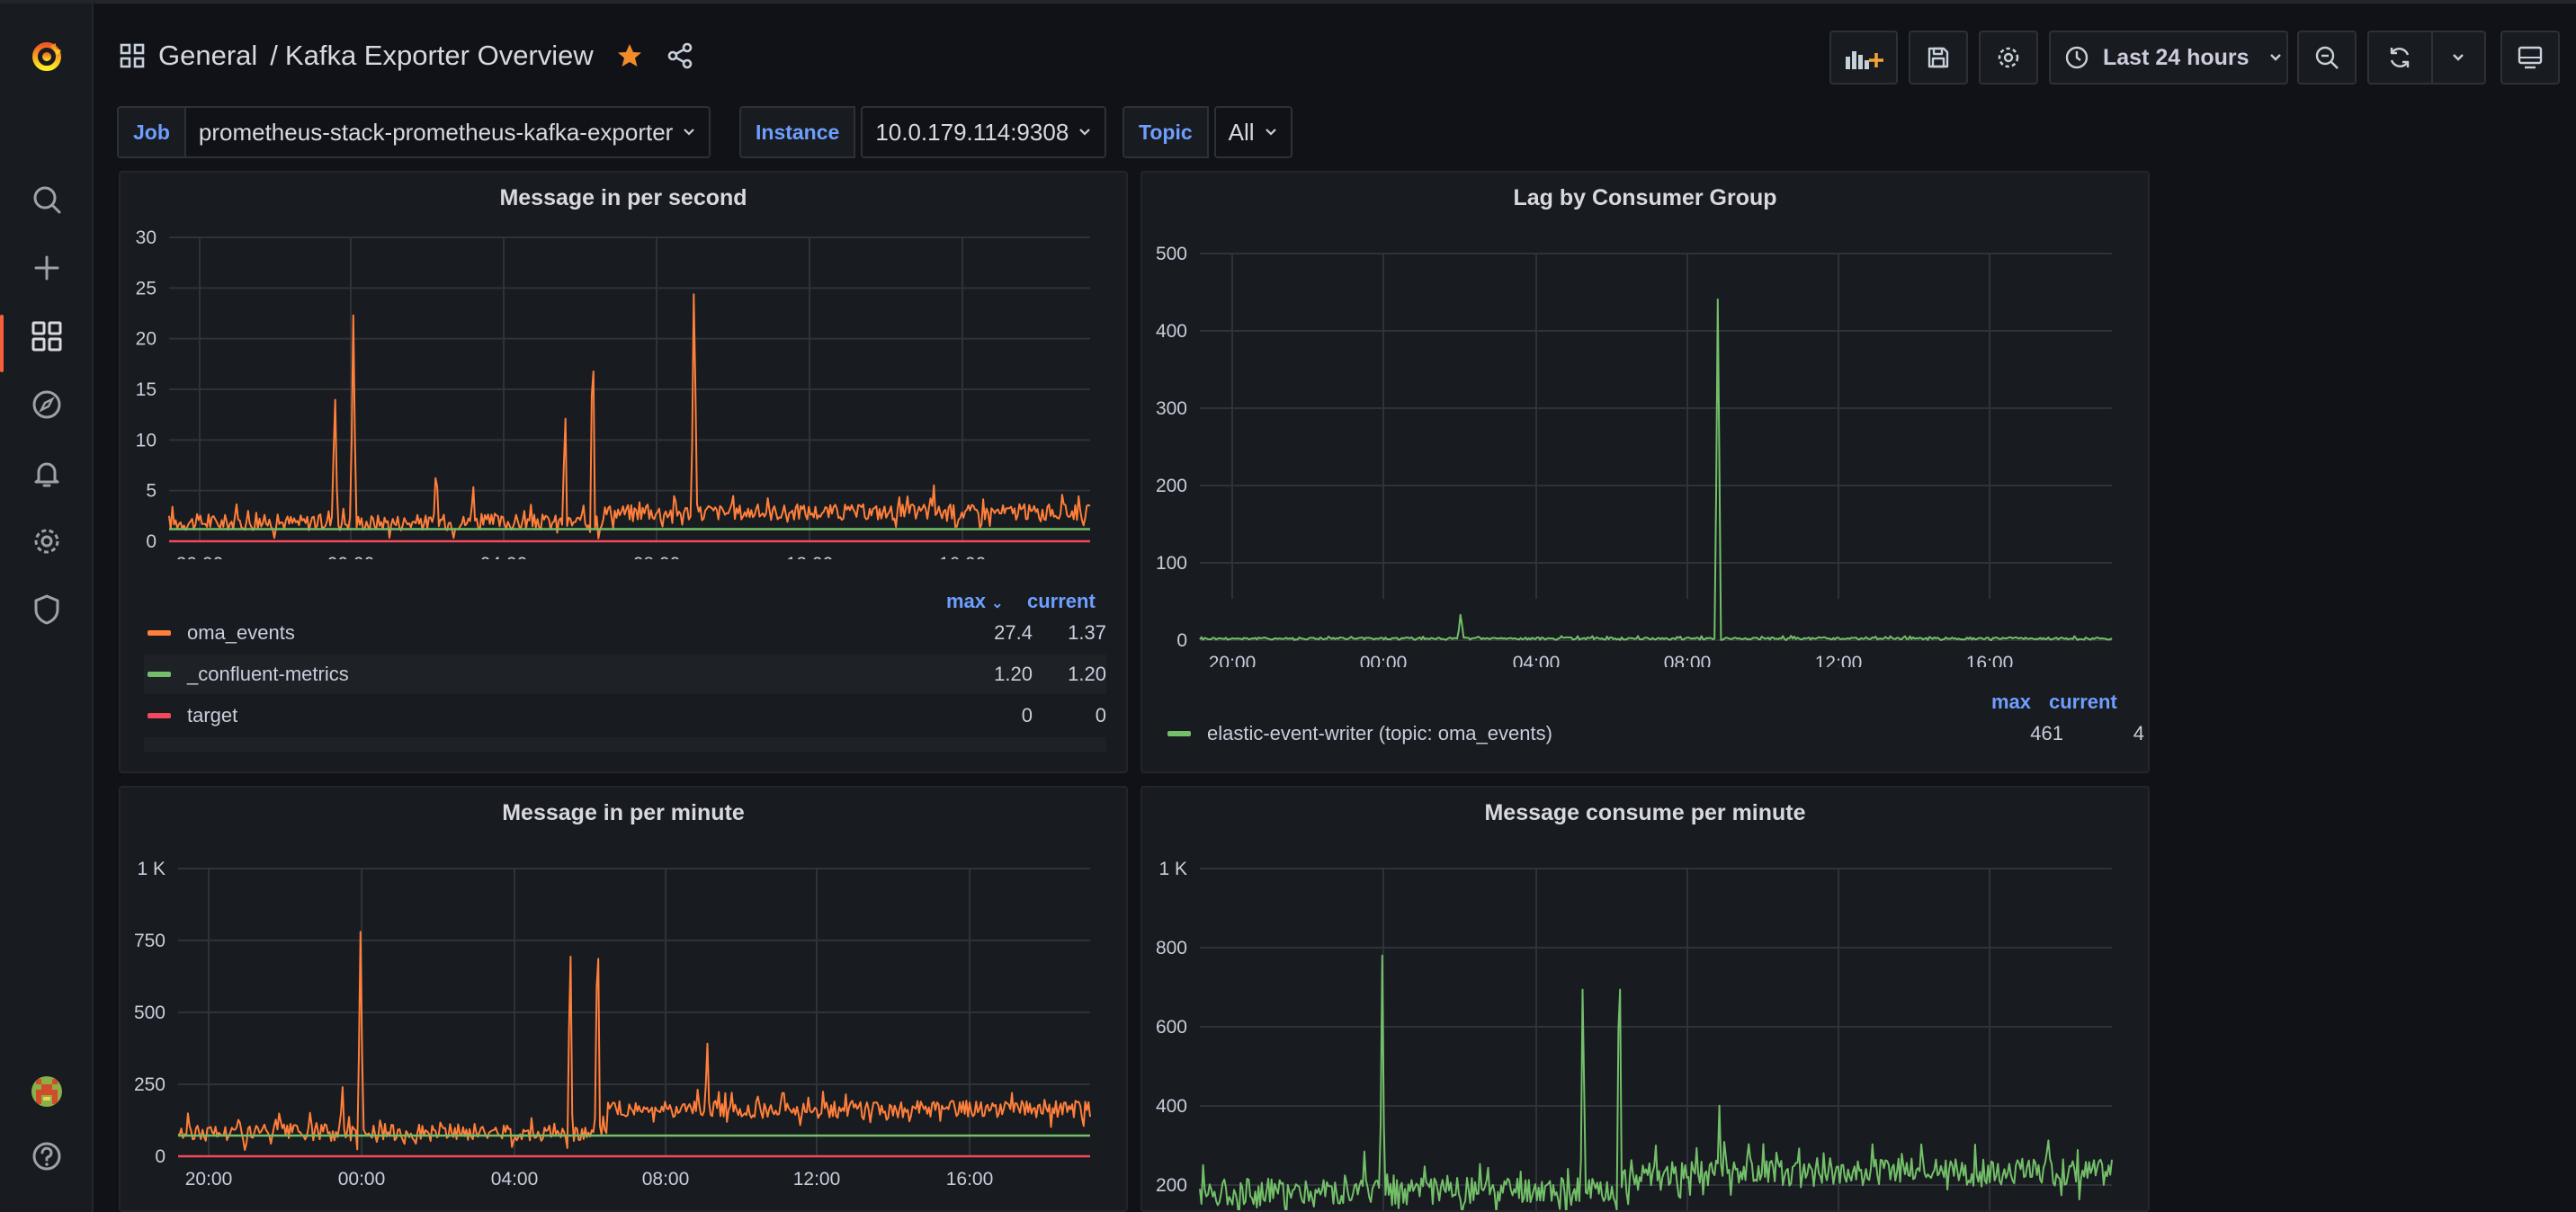  Describe the element at coordinates (1087, 632) in the screenshot. I see `legend-current: 1.37` at that location.